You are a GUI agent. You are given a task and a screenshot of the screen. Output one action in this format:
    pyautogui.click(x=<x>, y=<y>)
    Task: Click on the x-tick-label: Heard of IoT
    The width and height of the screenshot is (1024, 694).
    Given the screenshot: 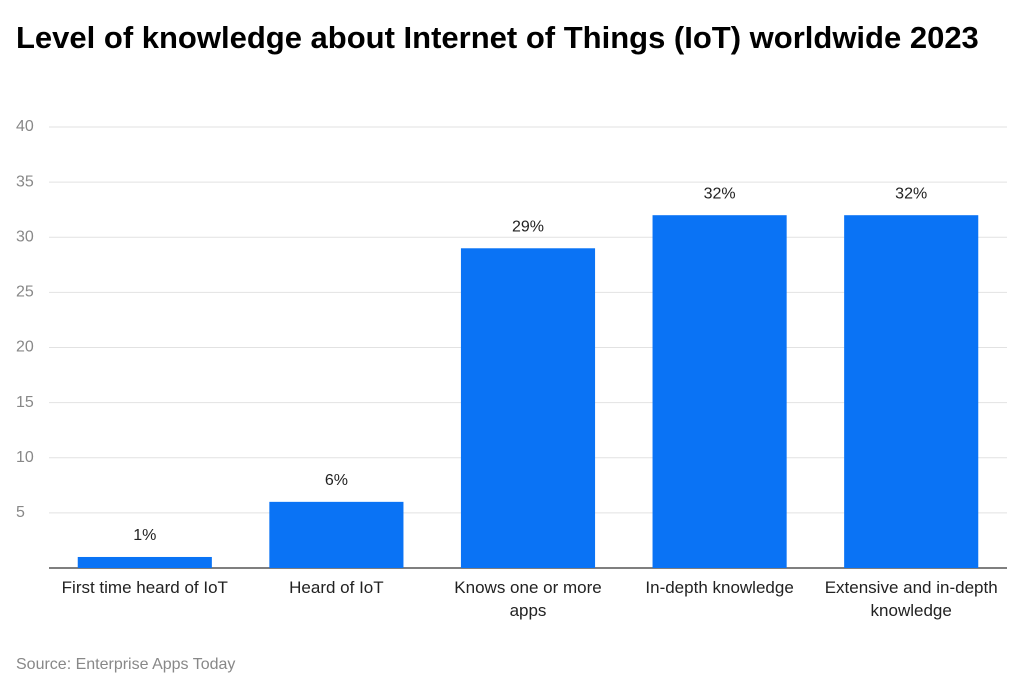 What is the action you would take?
    pyautogui.click(x=336, y=587)
    